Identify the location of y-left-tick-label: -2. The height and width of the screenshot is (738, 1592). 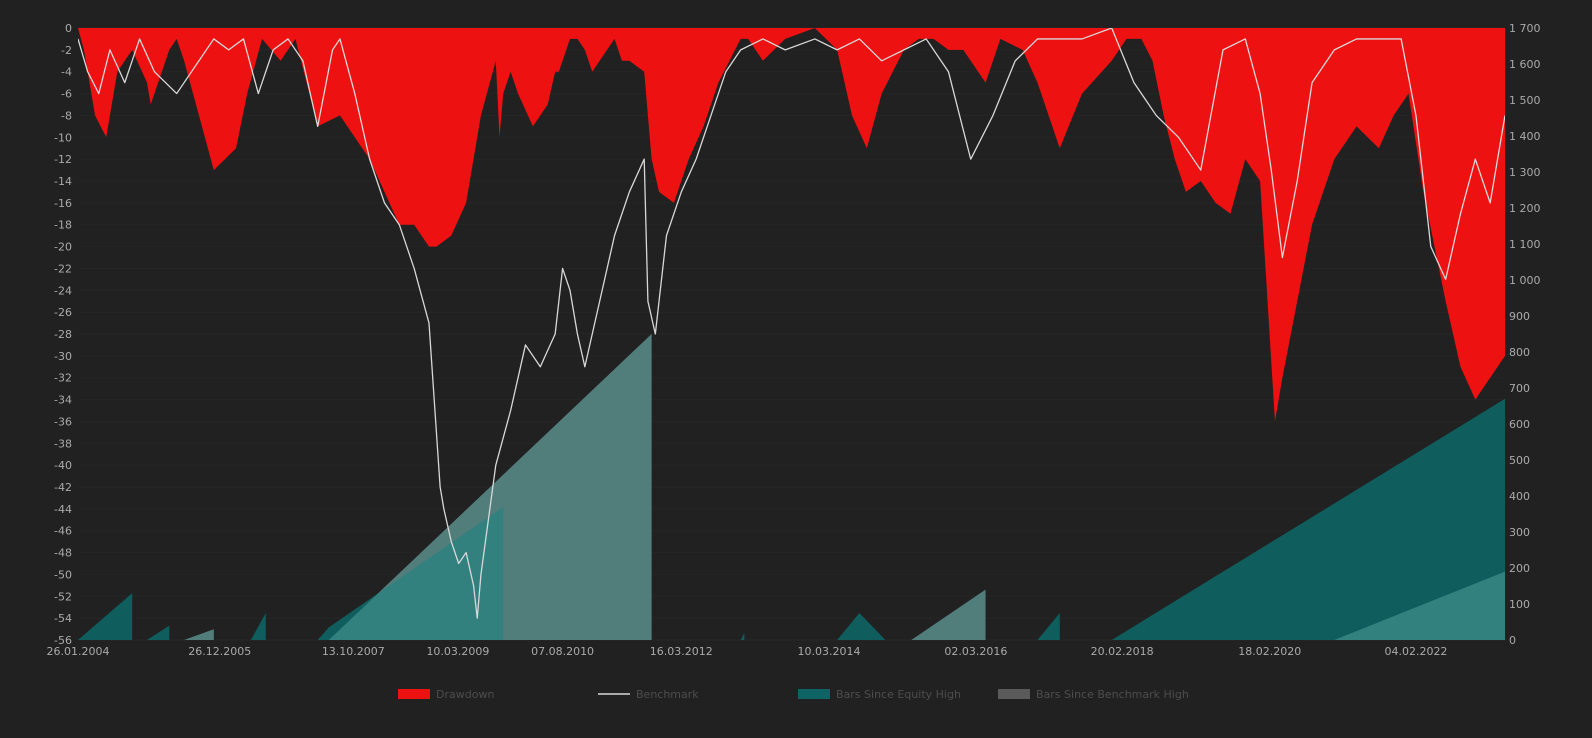
(66, 50).